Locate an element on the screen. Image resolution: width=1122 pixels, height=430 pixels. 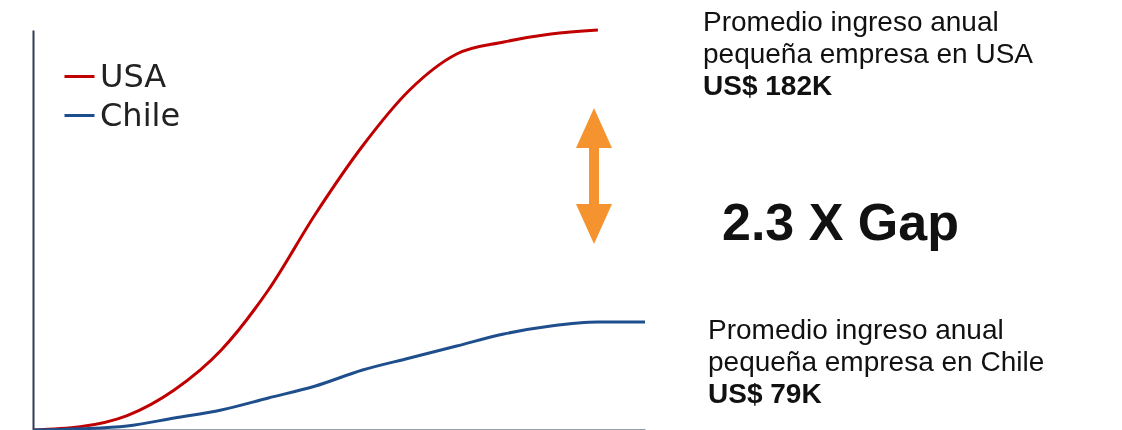
legend-label: USA is located at coordinates (133, 75).